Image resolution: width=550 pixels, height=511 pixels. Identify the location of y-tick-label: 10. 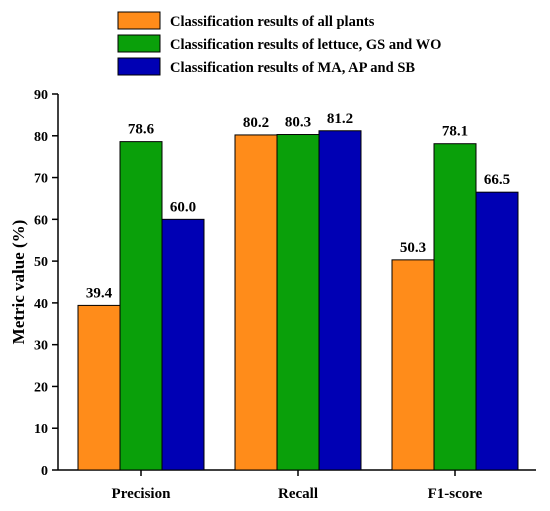
(41, 429).